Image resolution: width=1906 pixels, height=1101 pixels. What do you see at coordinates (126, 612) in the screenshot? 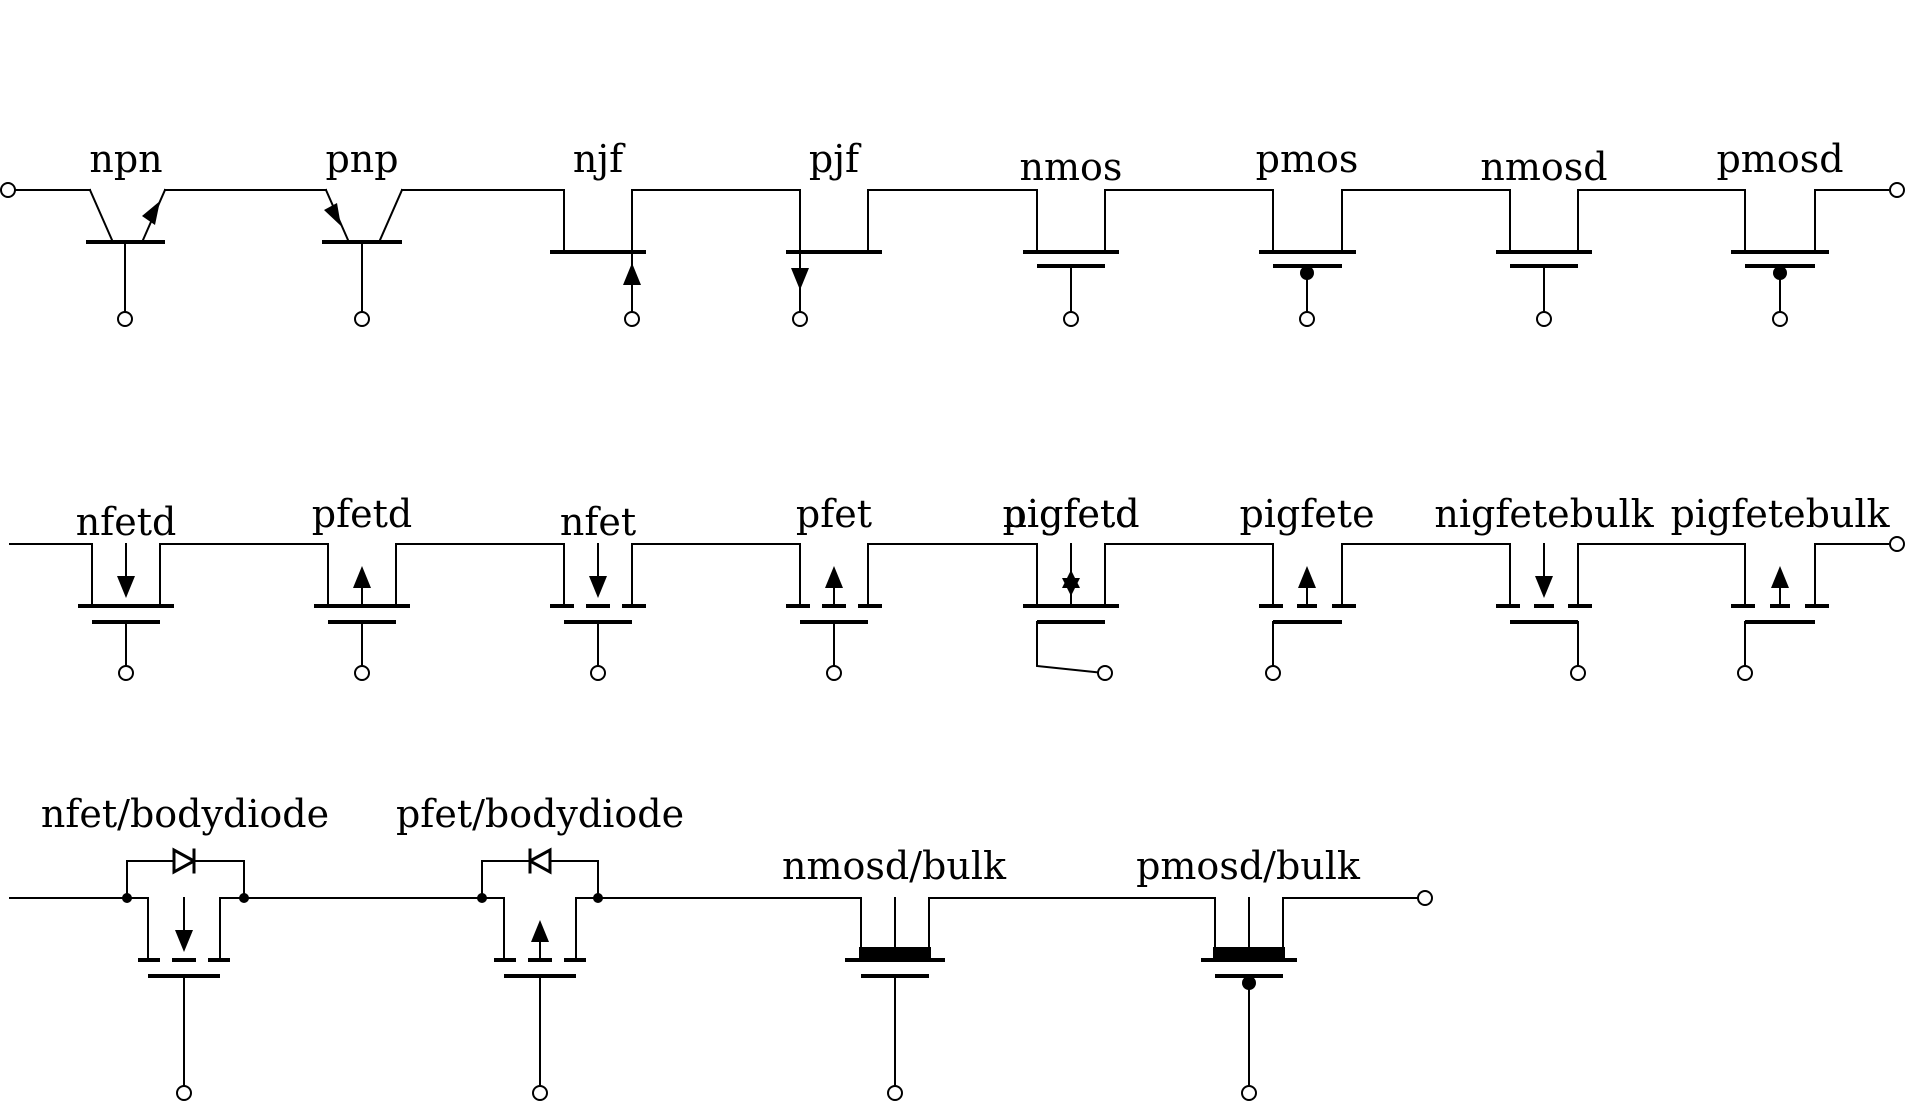
I see `nfetd-transistor` at bounding box center [126, 612].